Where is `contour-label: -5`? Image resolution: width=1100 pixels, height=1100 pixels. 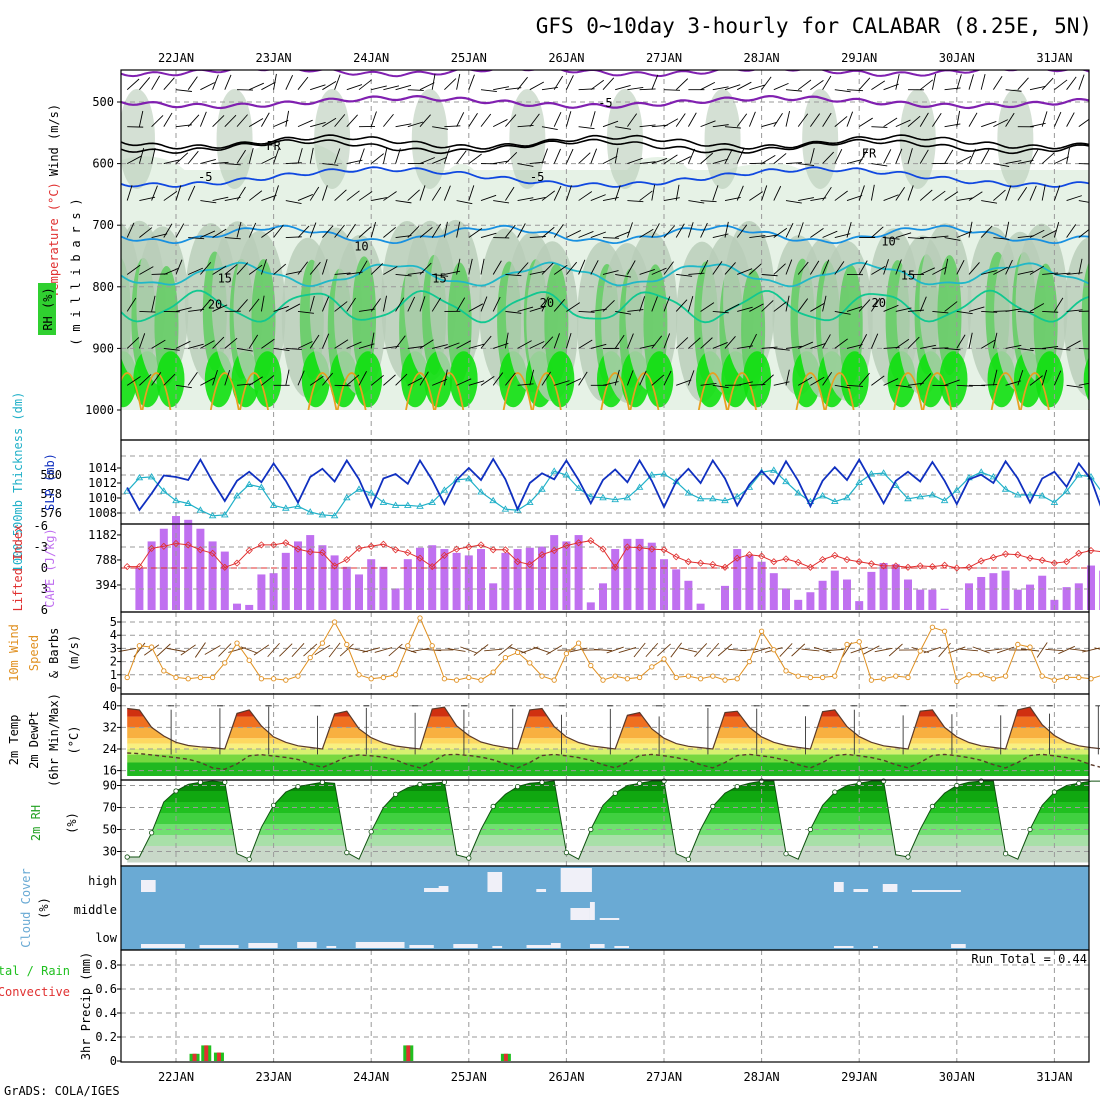
contour-label: -5 is located at coordinates (205, 177).